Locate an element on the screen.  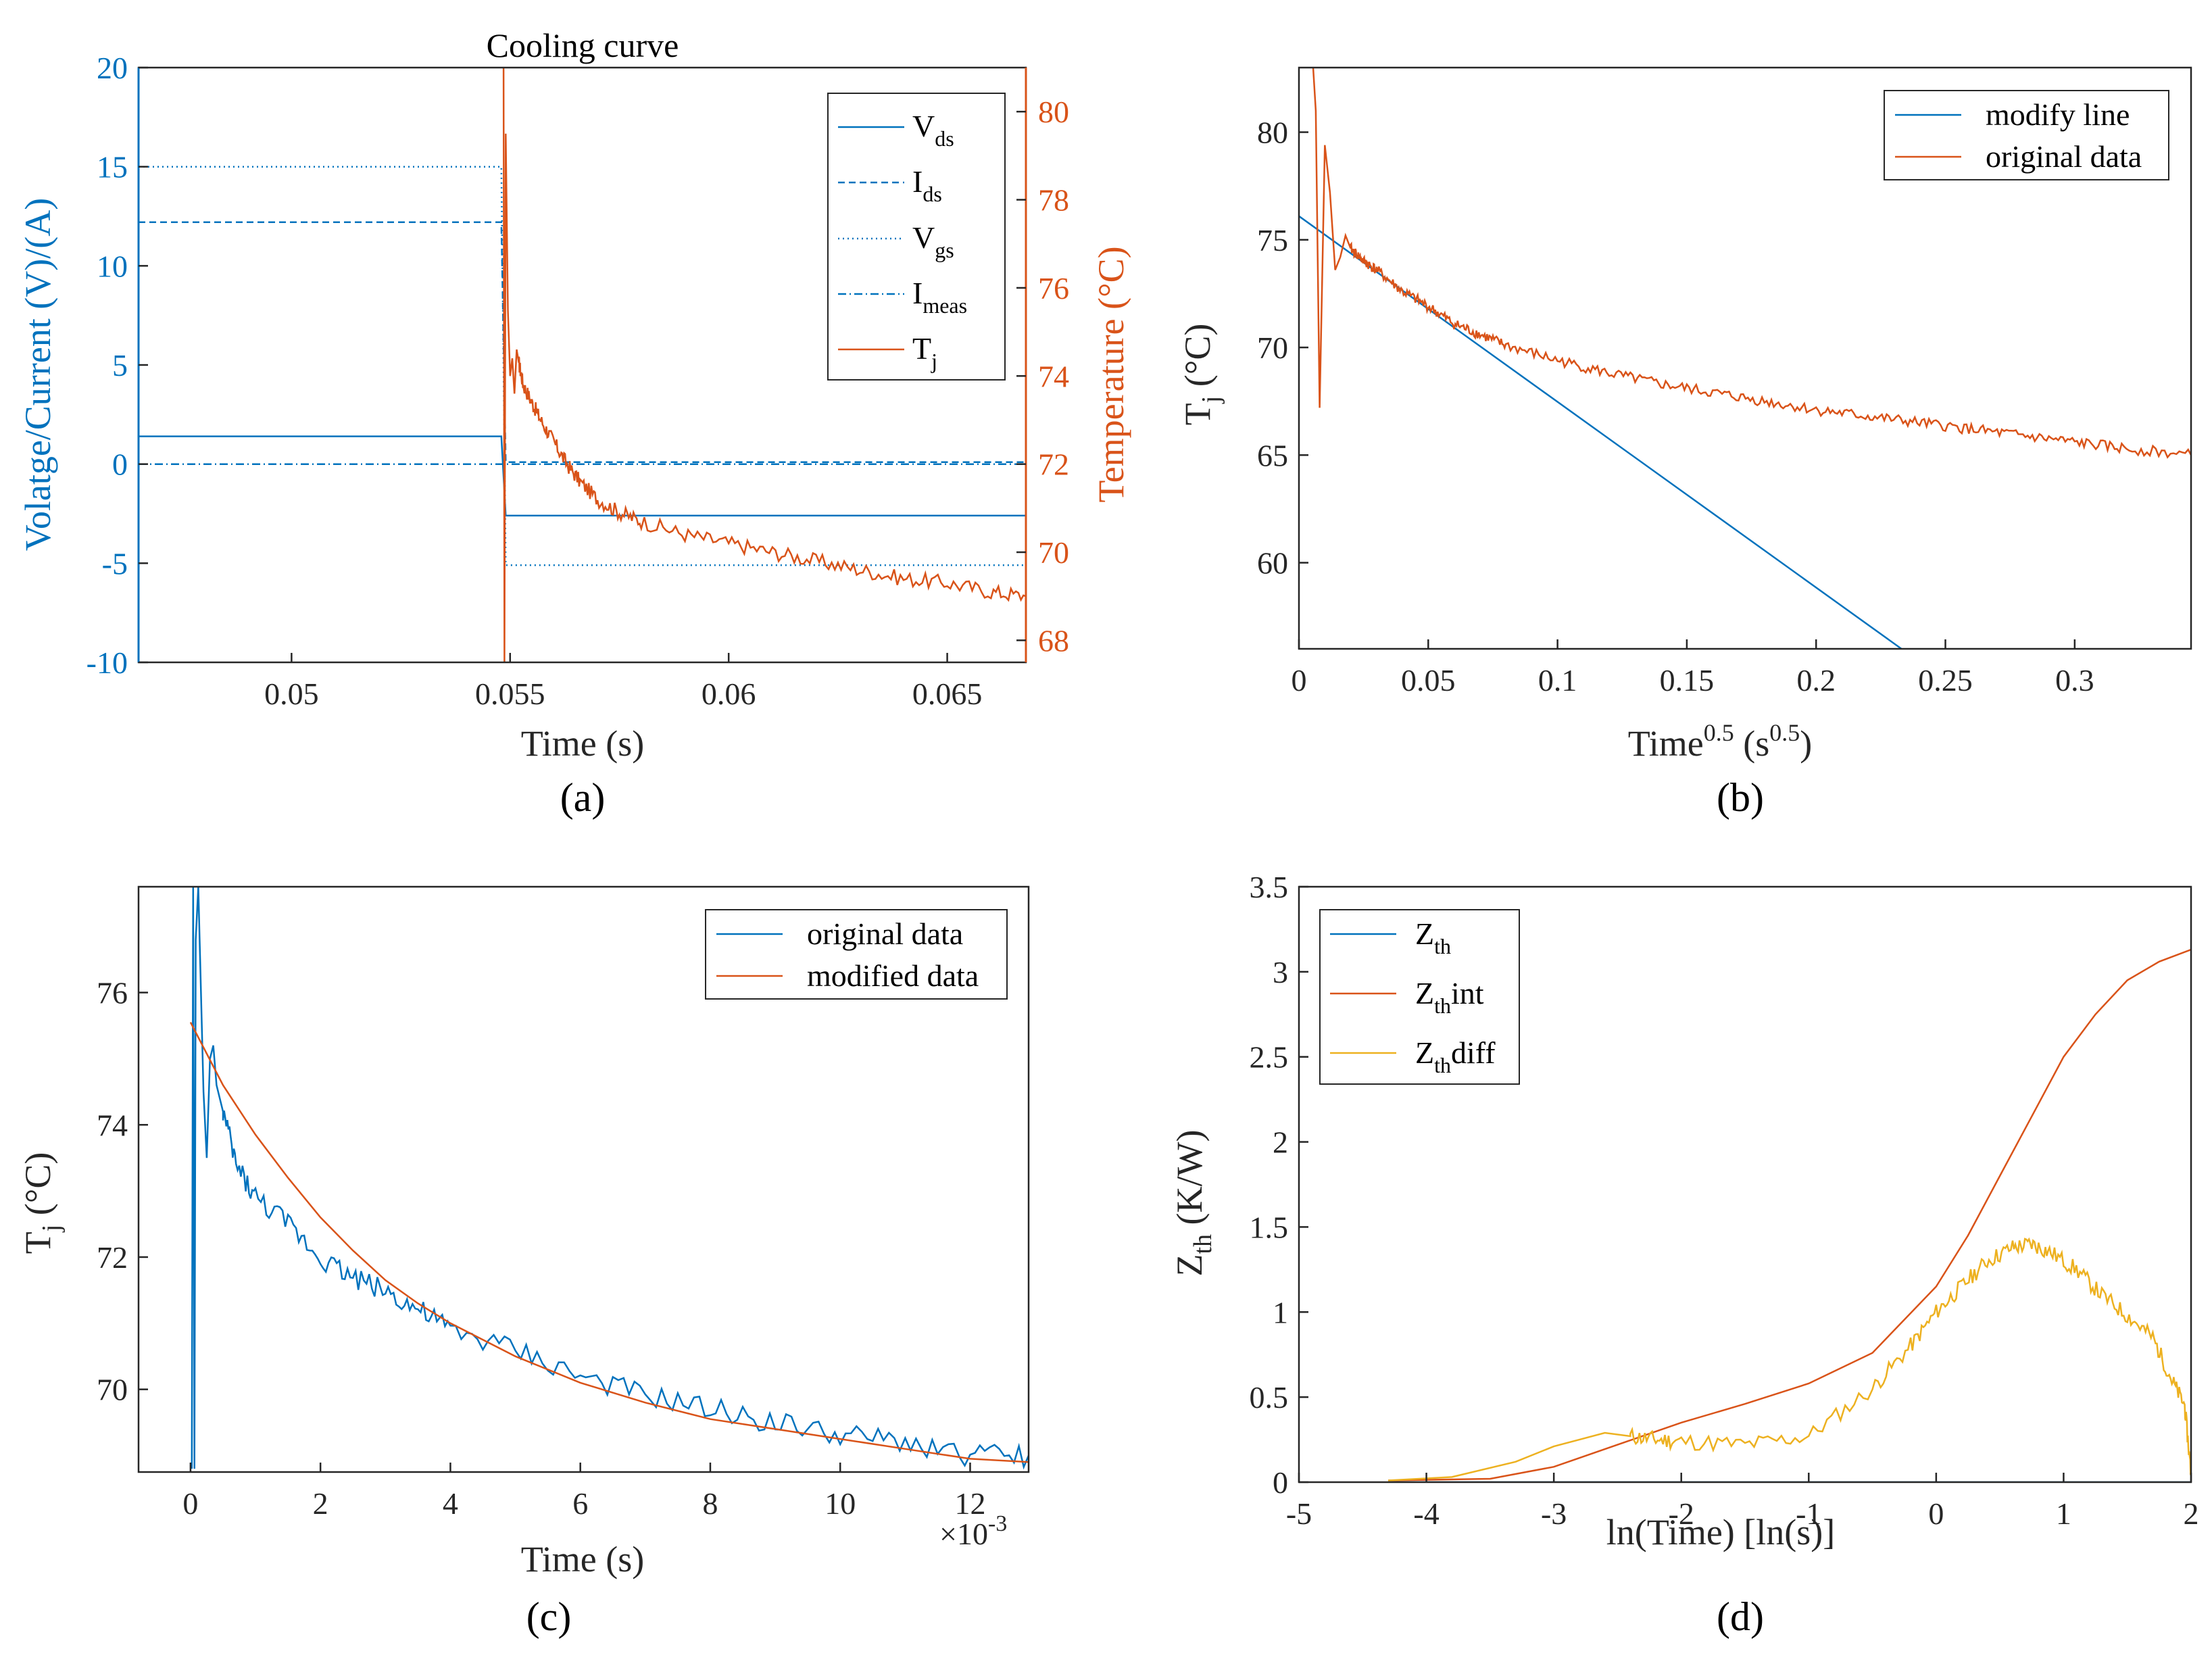
c-x-label: 12 is located at coordinates (969, 1503).